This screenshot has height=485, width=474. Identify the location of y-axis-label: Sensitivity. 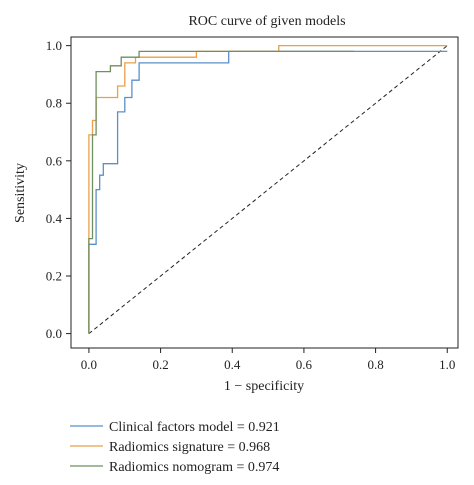
(20, 193).